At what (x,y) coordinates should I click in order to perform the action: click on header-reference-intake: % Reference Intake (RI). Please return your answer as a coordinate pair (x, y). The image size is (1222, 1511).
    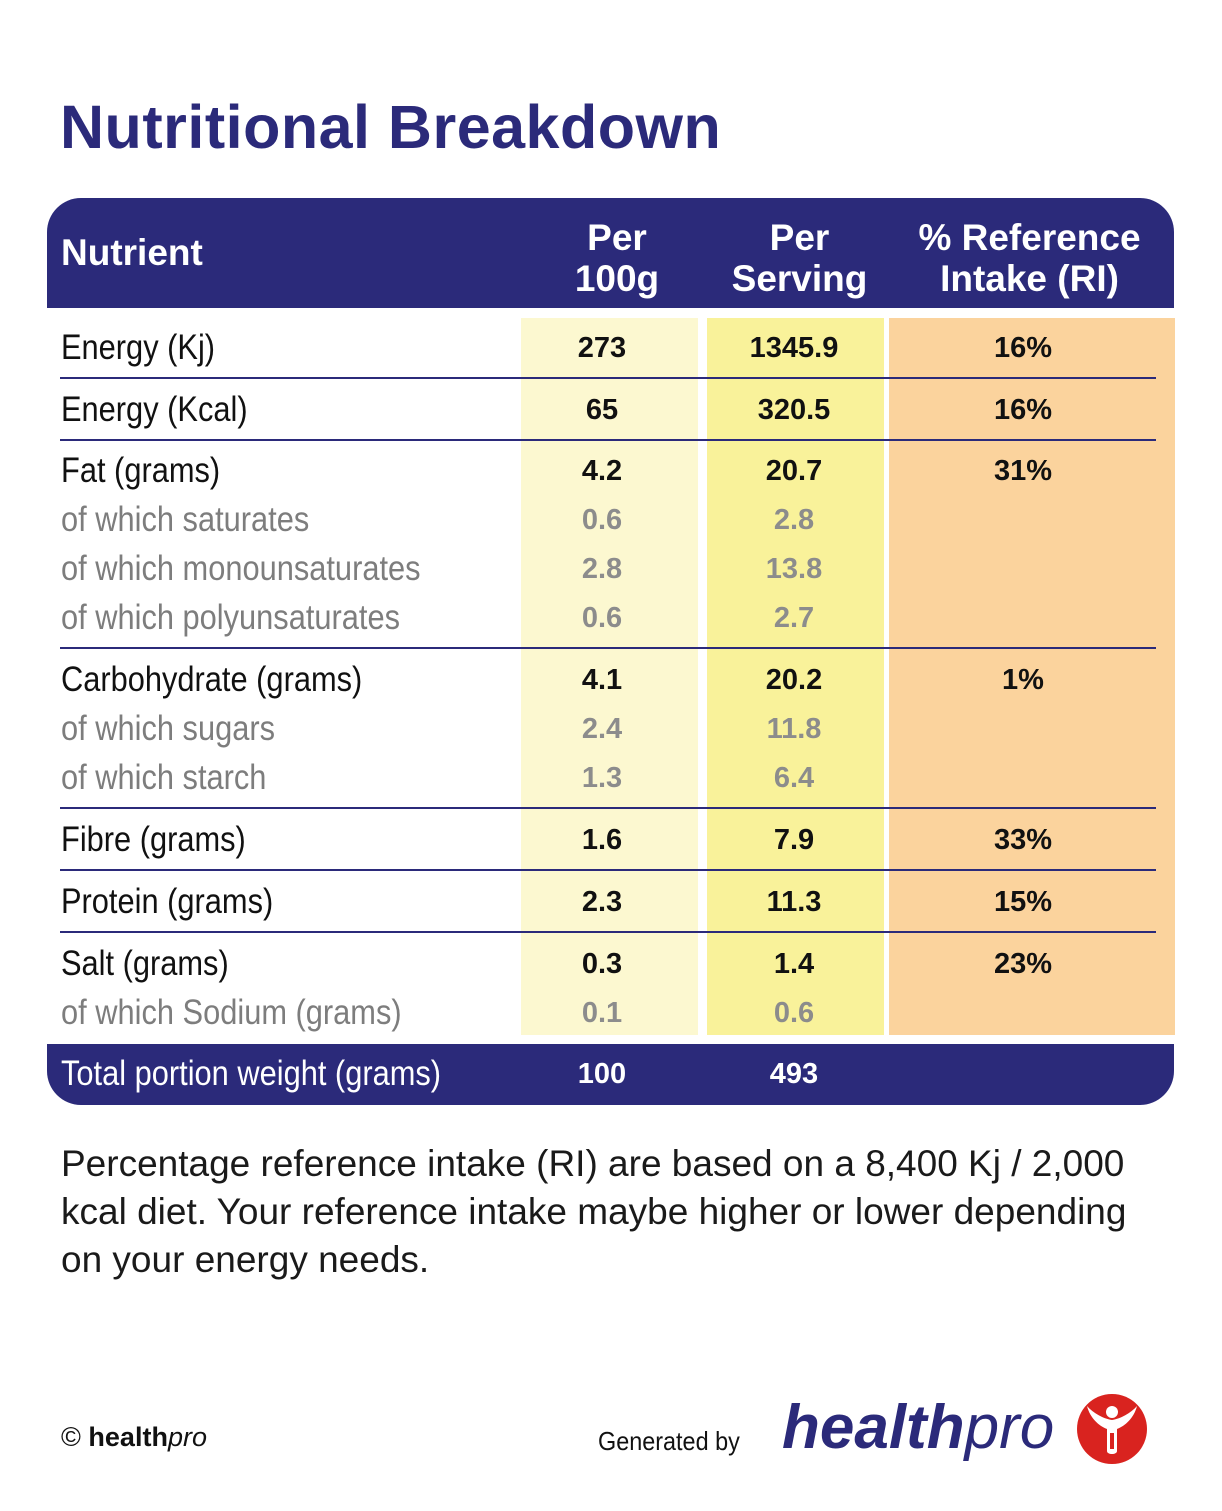
    Looking at the image, I should click on (1029, 258).